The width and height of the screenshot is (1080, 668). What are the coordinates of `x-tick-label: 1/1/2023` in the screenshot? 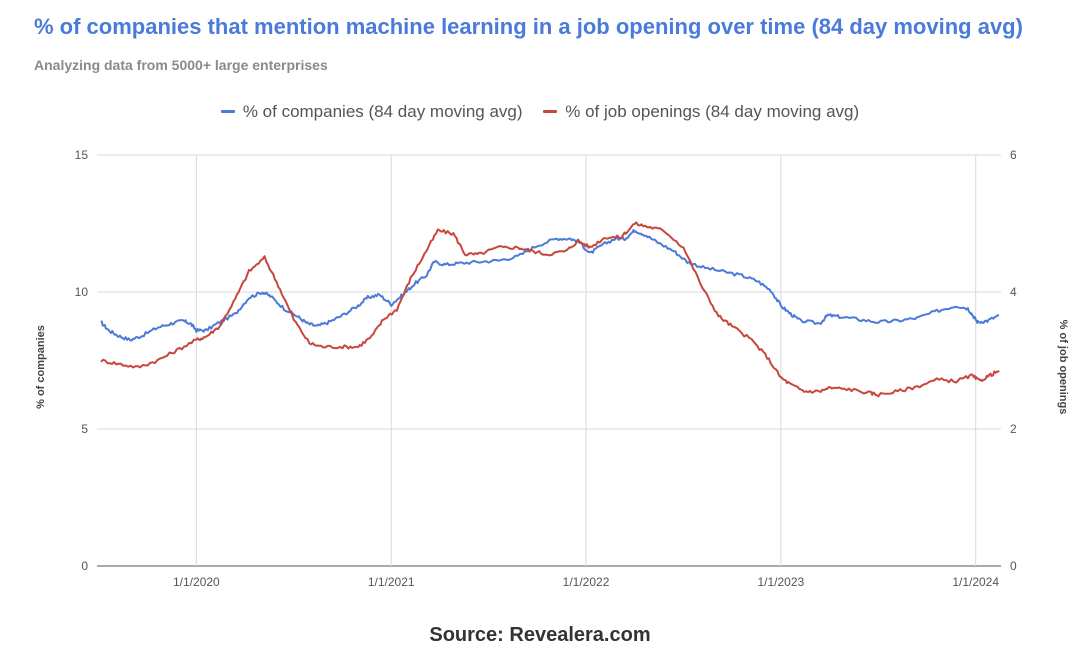 It's located at (780, 582).